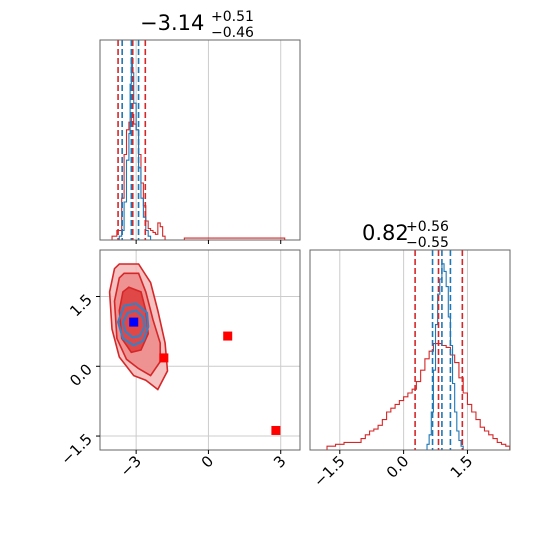 The height and width of the screenshot is (550, 550). I want to click on title-x-value: −3.14, so click(172, 23).